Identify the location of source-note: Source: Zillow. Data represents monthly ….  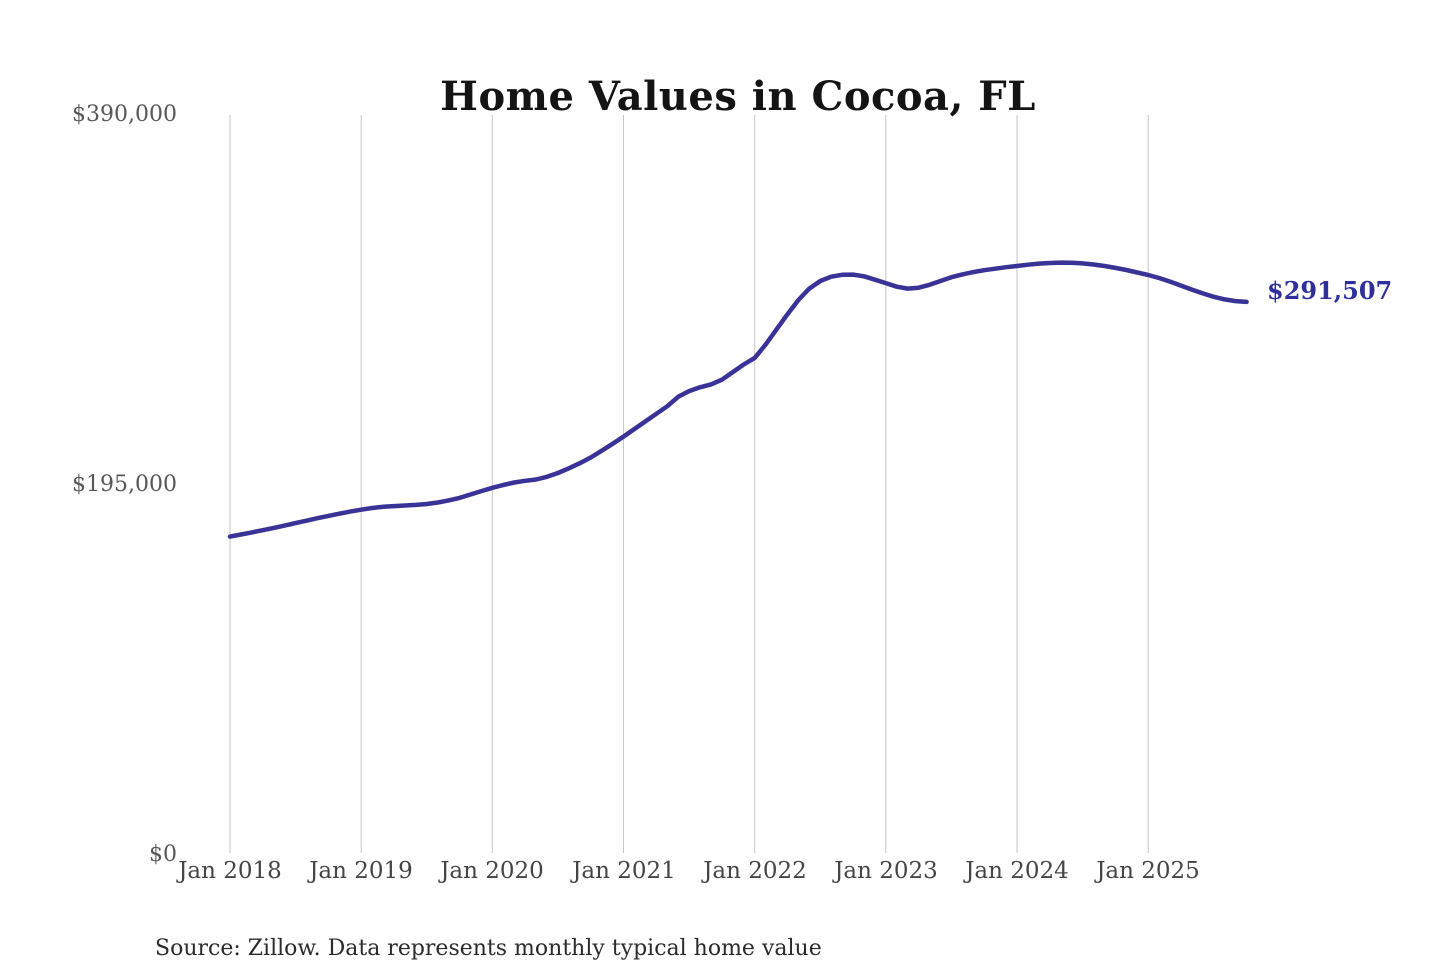
(488, 948).